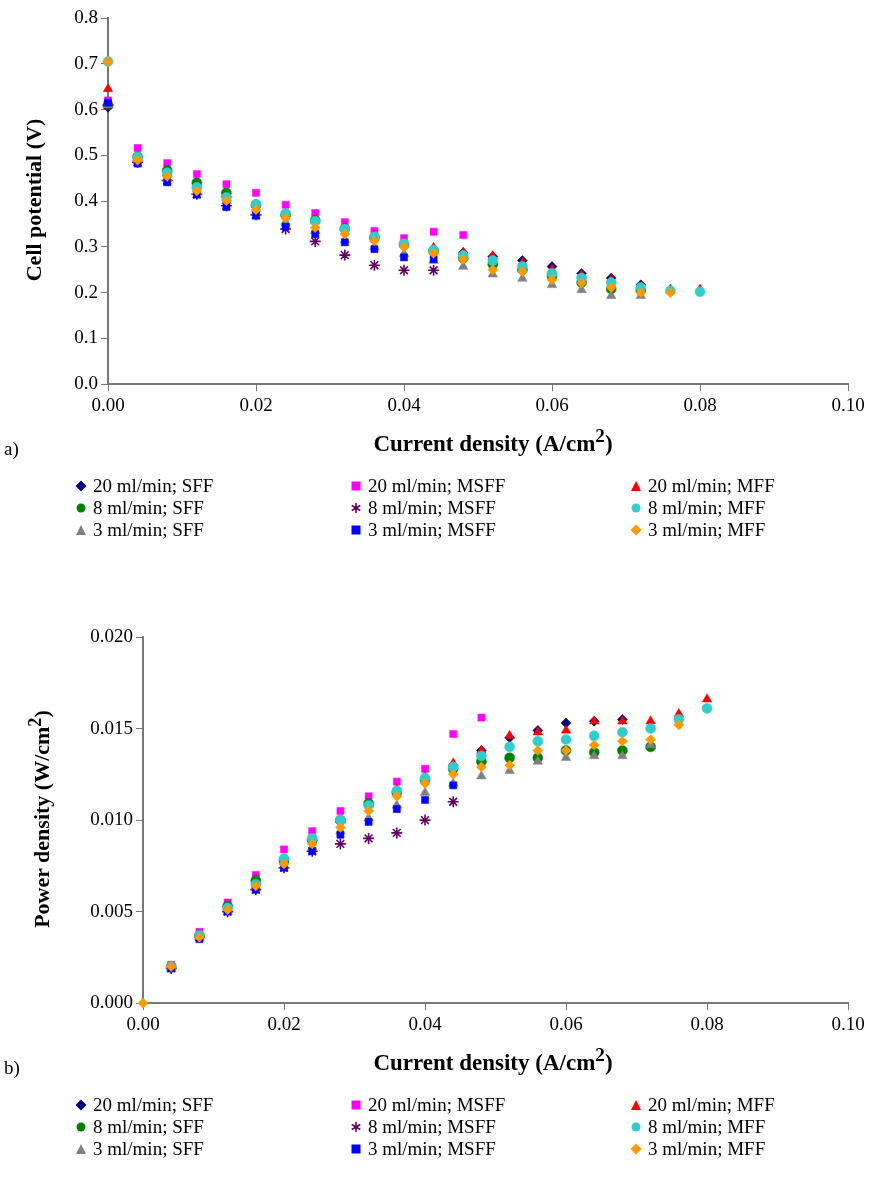 This screenshot has width=876, height=1200. Describe the element at coordinates (86, 337) in the screenshot. I see `y-tick-label: 0.1` at that location.